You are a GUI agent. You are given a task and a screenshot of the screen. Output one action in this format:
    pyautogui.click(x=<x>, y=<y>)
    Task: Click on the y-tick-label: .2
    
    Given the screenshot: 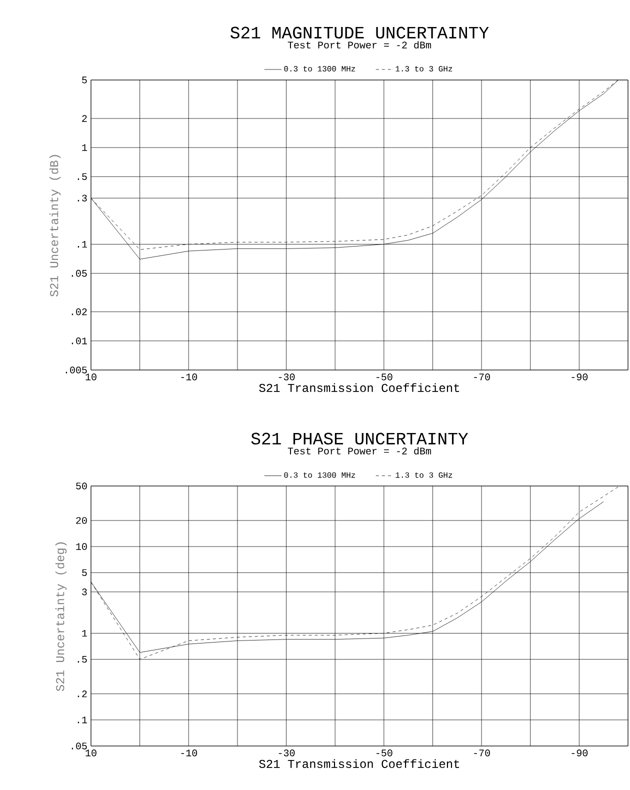 What is the action you would take?
    pyautogui.click(x=82, y=694)
    